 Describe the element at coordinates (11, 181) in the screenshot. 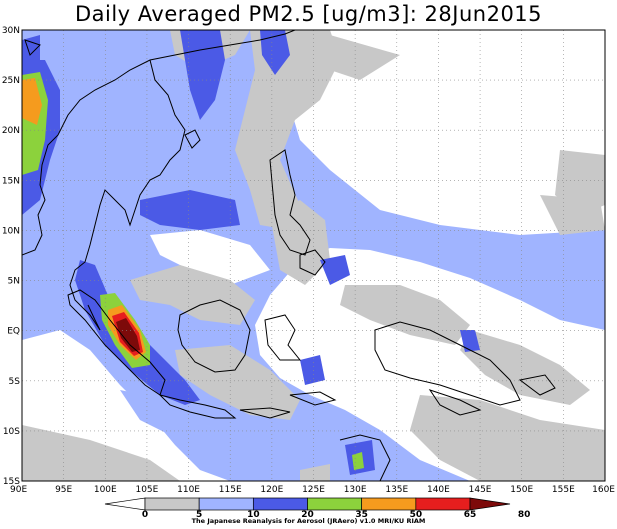

I see `lat-label: 15N` at that location.